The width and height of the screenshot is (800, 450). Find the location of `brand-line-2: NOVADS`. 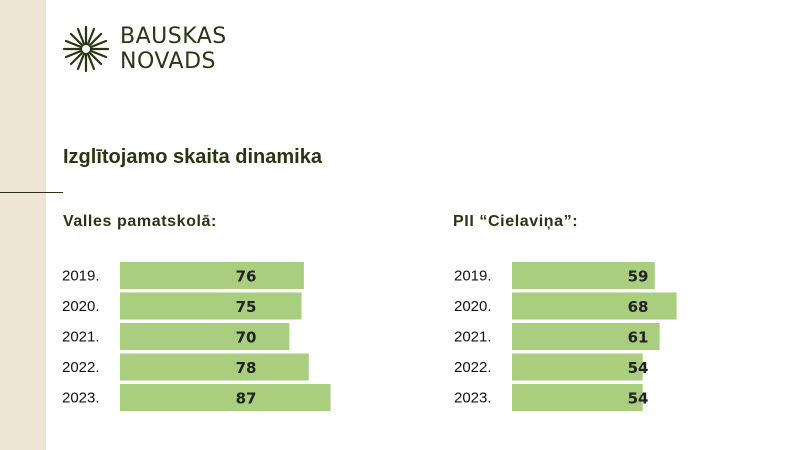

brand-line-2: NOVADS is located at coordinates (168, 61).